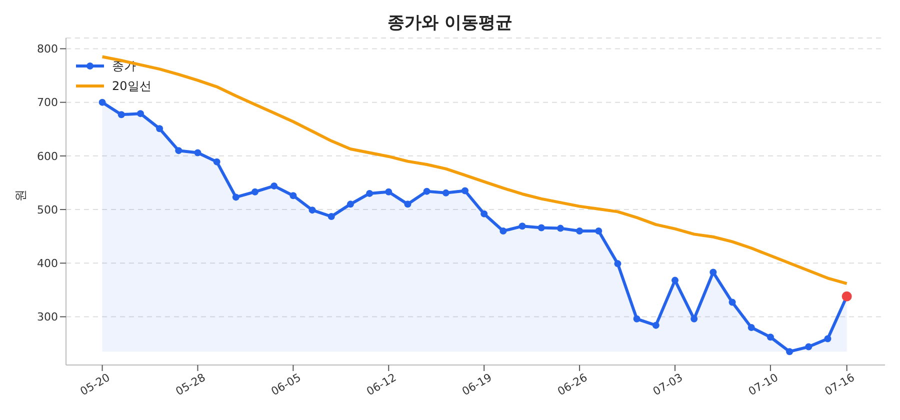 This screenshot has width=900, height=420. What do you see at coordinates (450, 23) in the screenshot?
I see `chart-title: 종가와 이동평균` at bounding box center [450, 23].